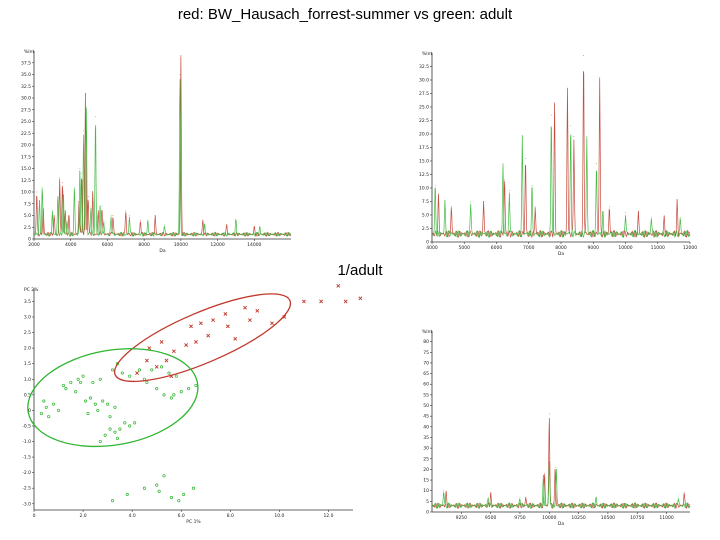 Image resolution: width=720 pixels, height=540 pixels. What do you see at coordinates (26, 134) in the screenshot?
I see `y-tick-label: 22.5` at bounding box center [26, 134].